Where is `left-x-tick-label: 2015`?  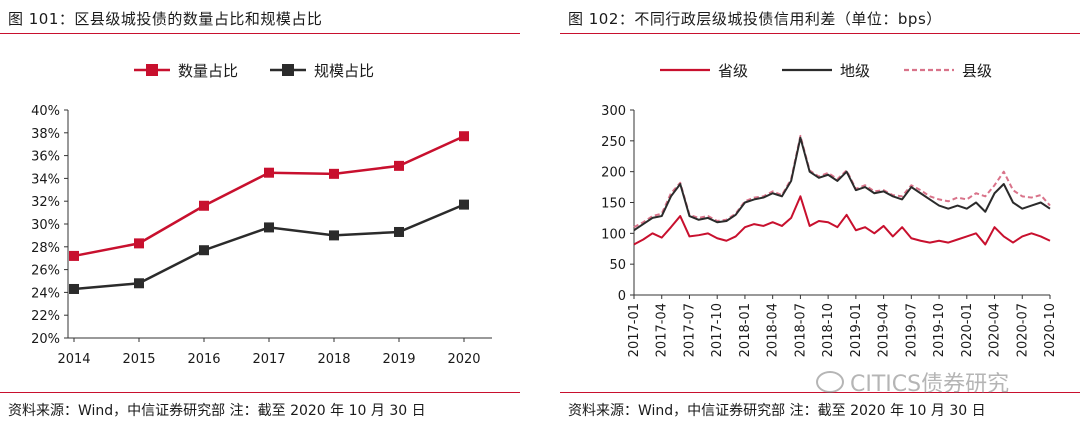 left-x-tick-label: 2015 is located at coordinates (138, 359).